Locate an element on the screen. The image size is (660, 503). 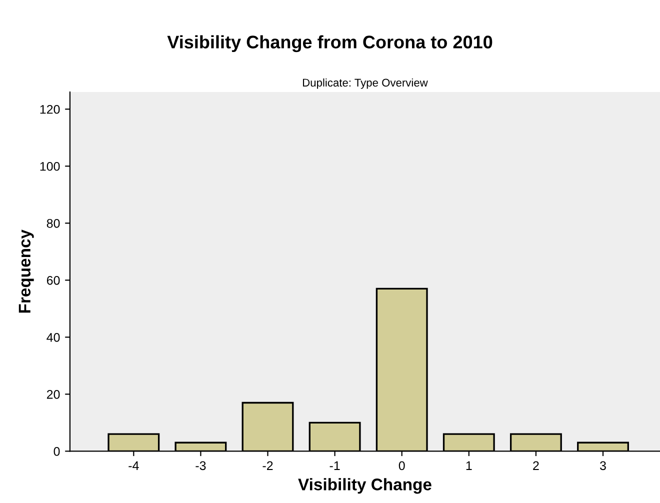
y-tick-label: 20 is located at coordinates (53, 394).